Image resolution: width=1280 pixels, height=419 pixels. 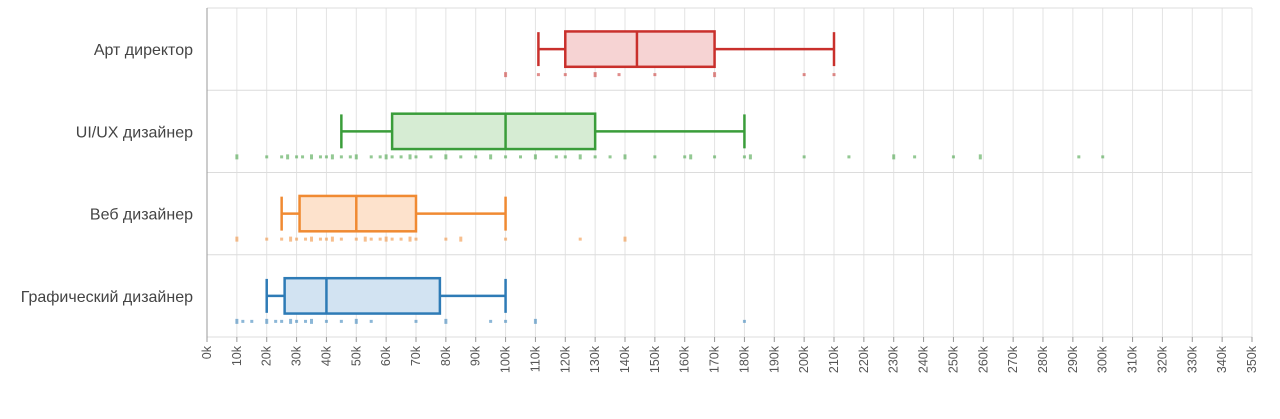 What do you see at coordinates (625, 359) in the screenshot?
I see `x-tick-label: 140k` at bounding box center [625, 359].